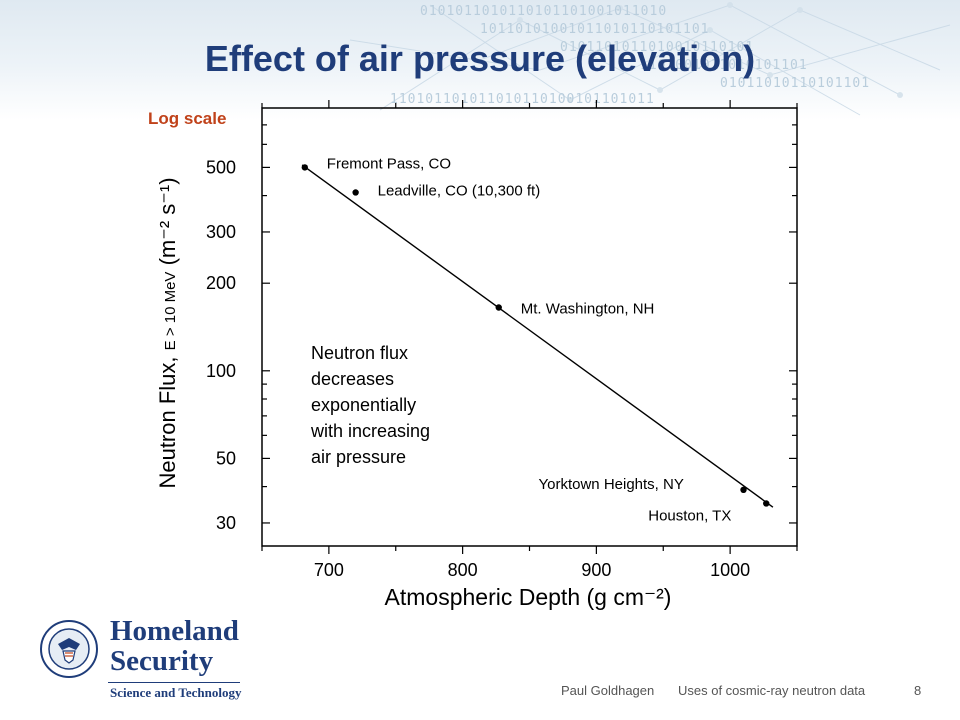  I want to click on x-axis-label: Atmospheric Depth (g cm⁻²), so click(528, 597).